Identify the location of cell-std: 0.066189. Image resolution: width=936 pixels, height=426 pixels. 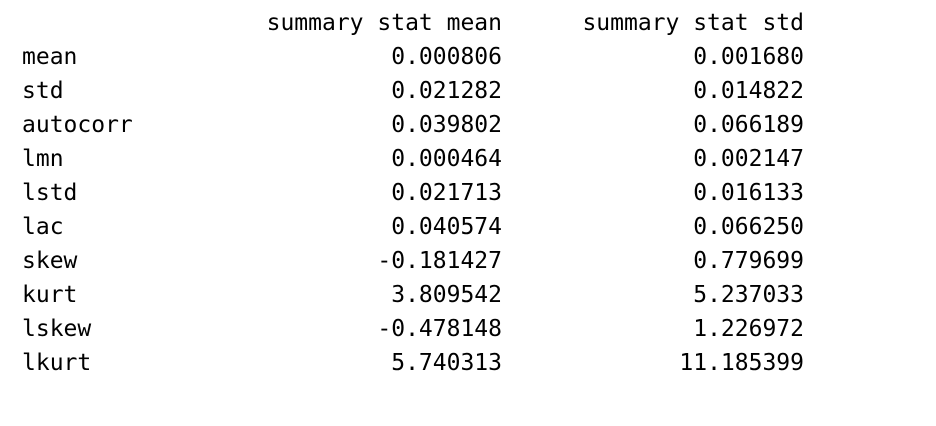
(748, 125).